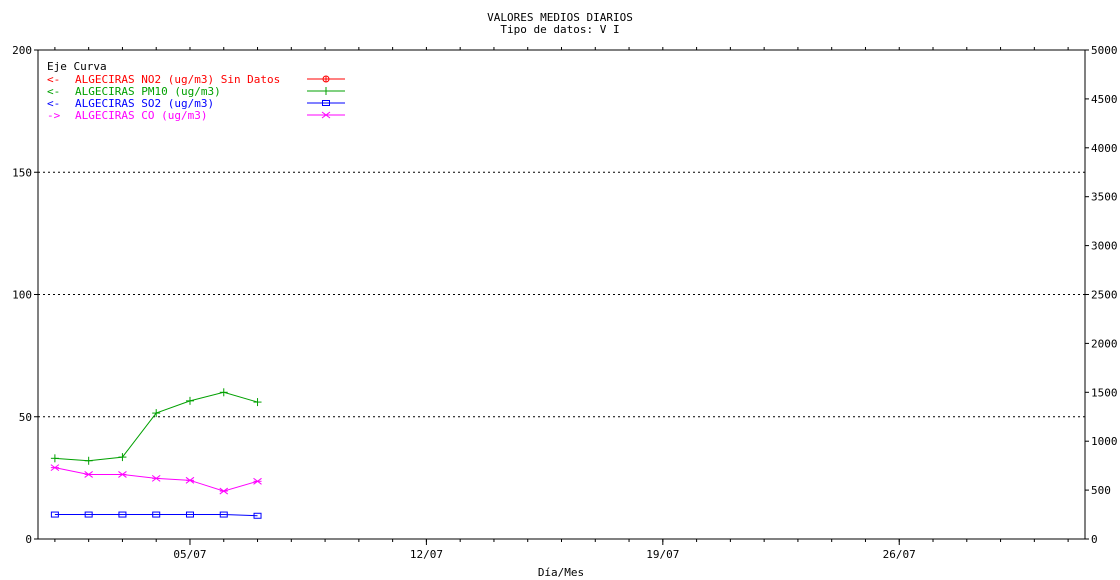 Image resolution: width=1120 pixels, height=580 pixels. I want to click on x-tick-label: 26/07, so click(899, 554).